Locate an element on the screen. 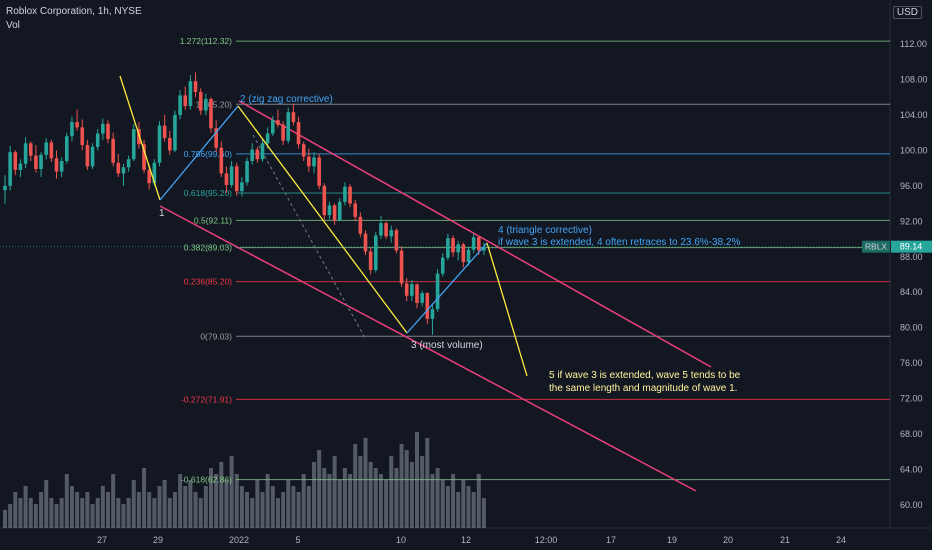 The width and height of the screenshot is (932, 550). fib-level-label: 0.5(92.11) is located at coordinates (213, 220).